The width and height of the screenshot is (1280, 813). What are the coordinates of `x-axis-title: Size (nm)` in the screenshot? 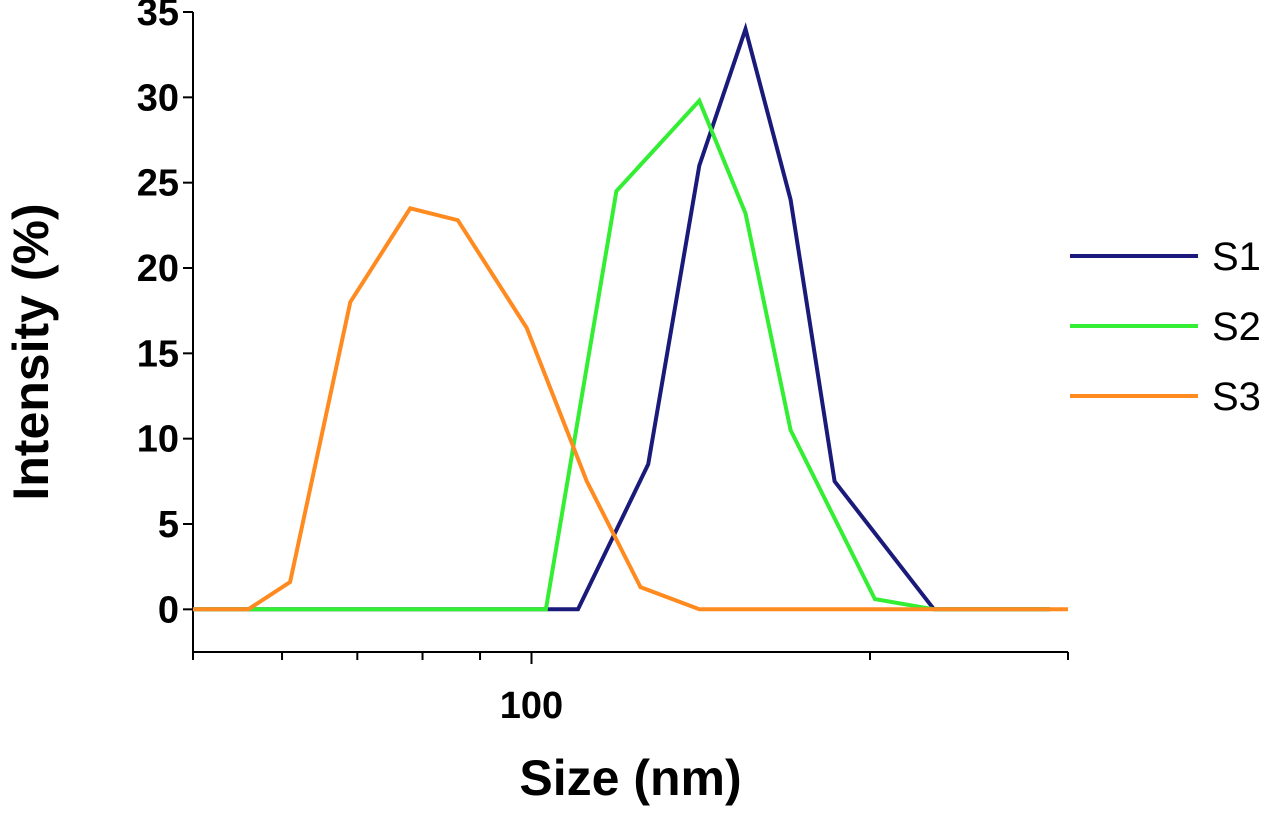 It's located at (630, 778).